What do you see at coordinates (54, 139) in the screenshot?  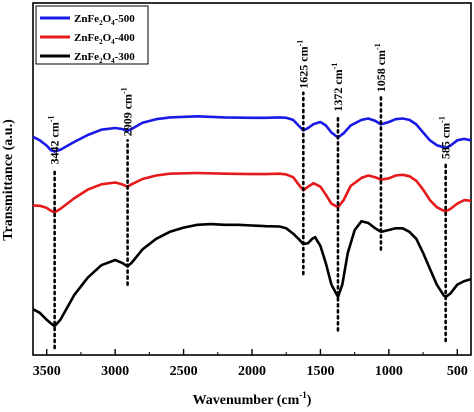 I see `annotation-label-1: 3442 cm-1` at bounding box center [54, 139].